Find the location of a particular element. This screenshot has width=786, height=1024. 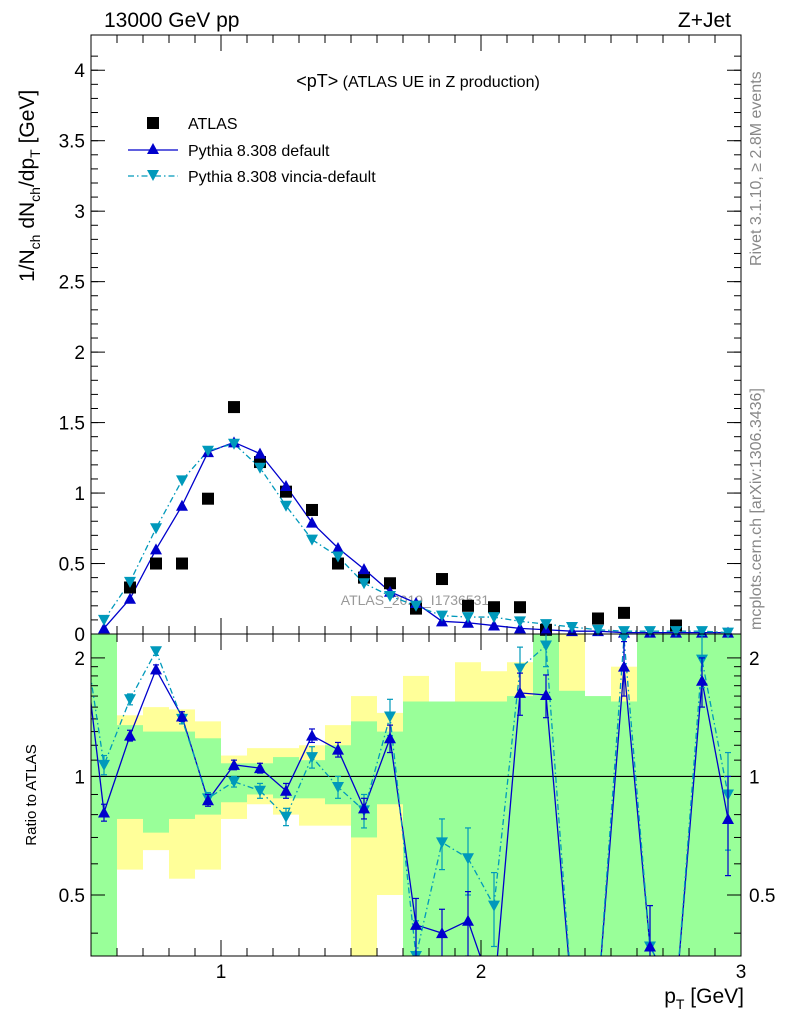

legend-marker-default is located at coordinates (153, 148).